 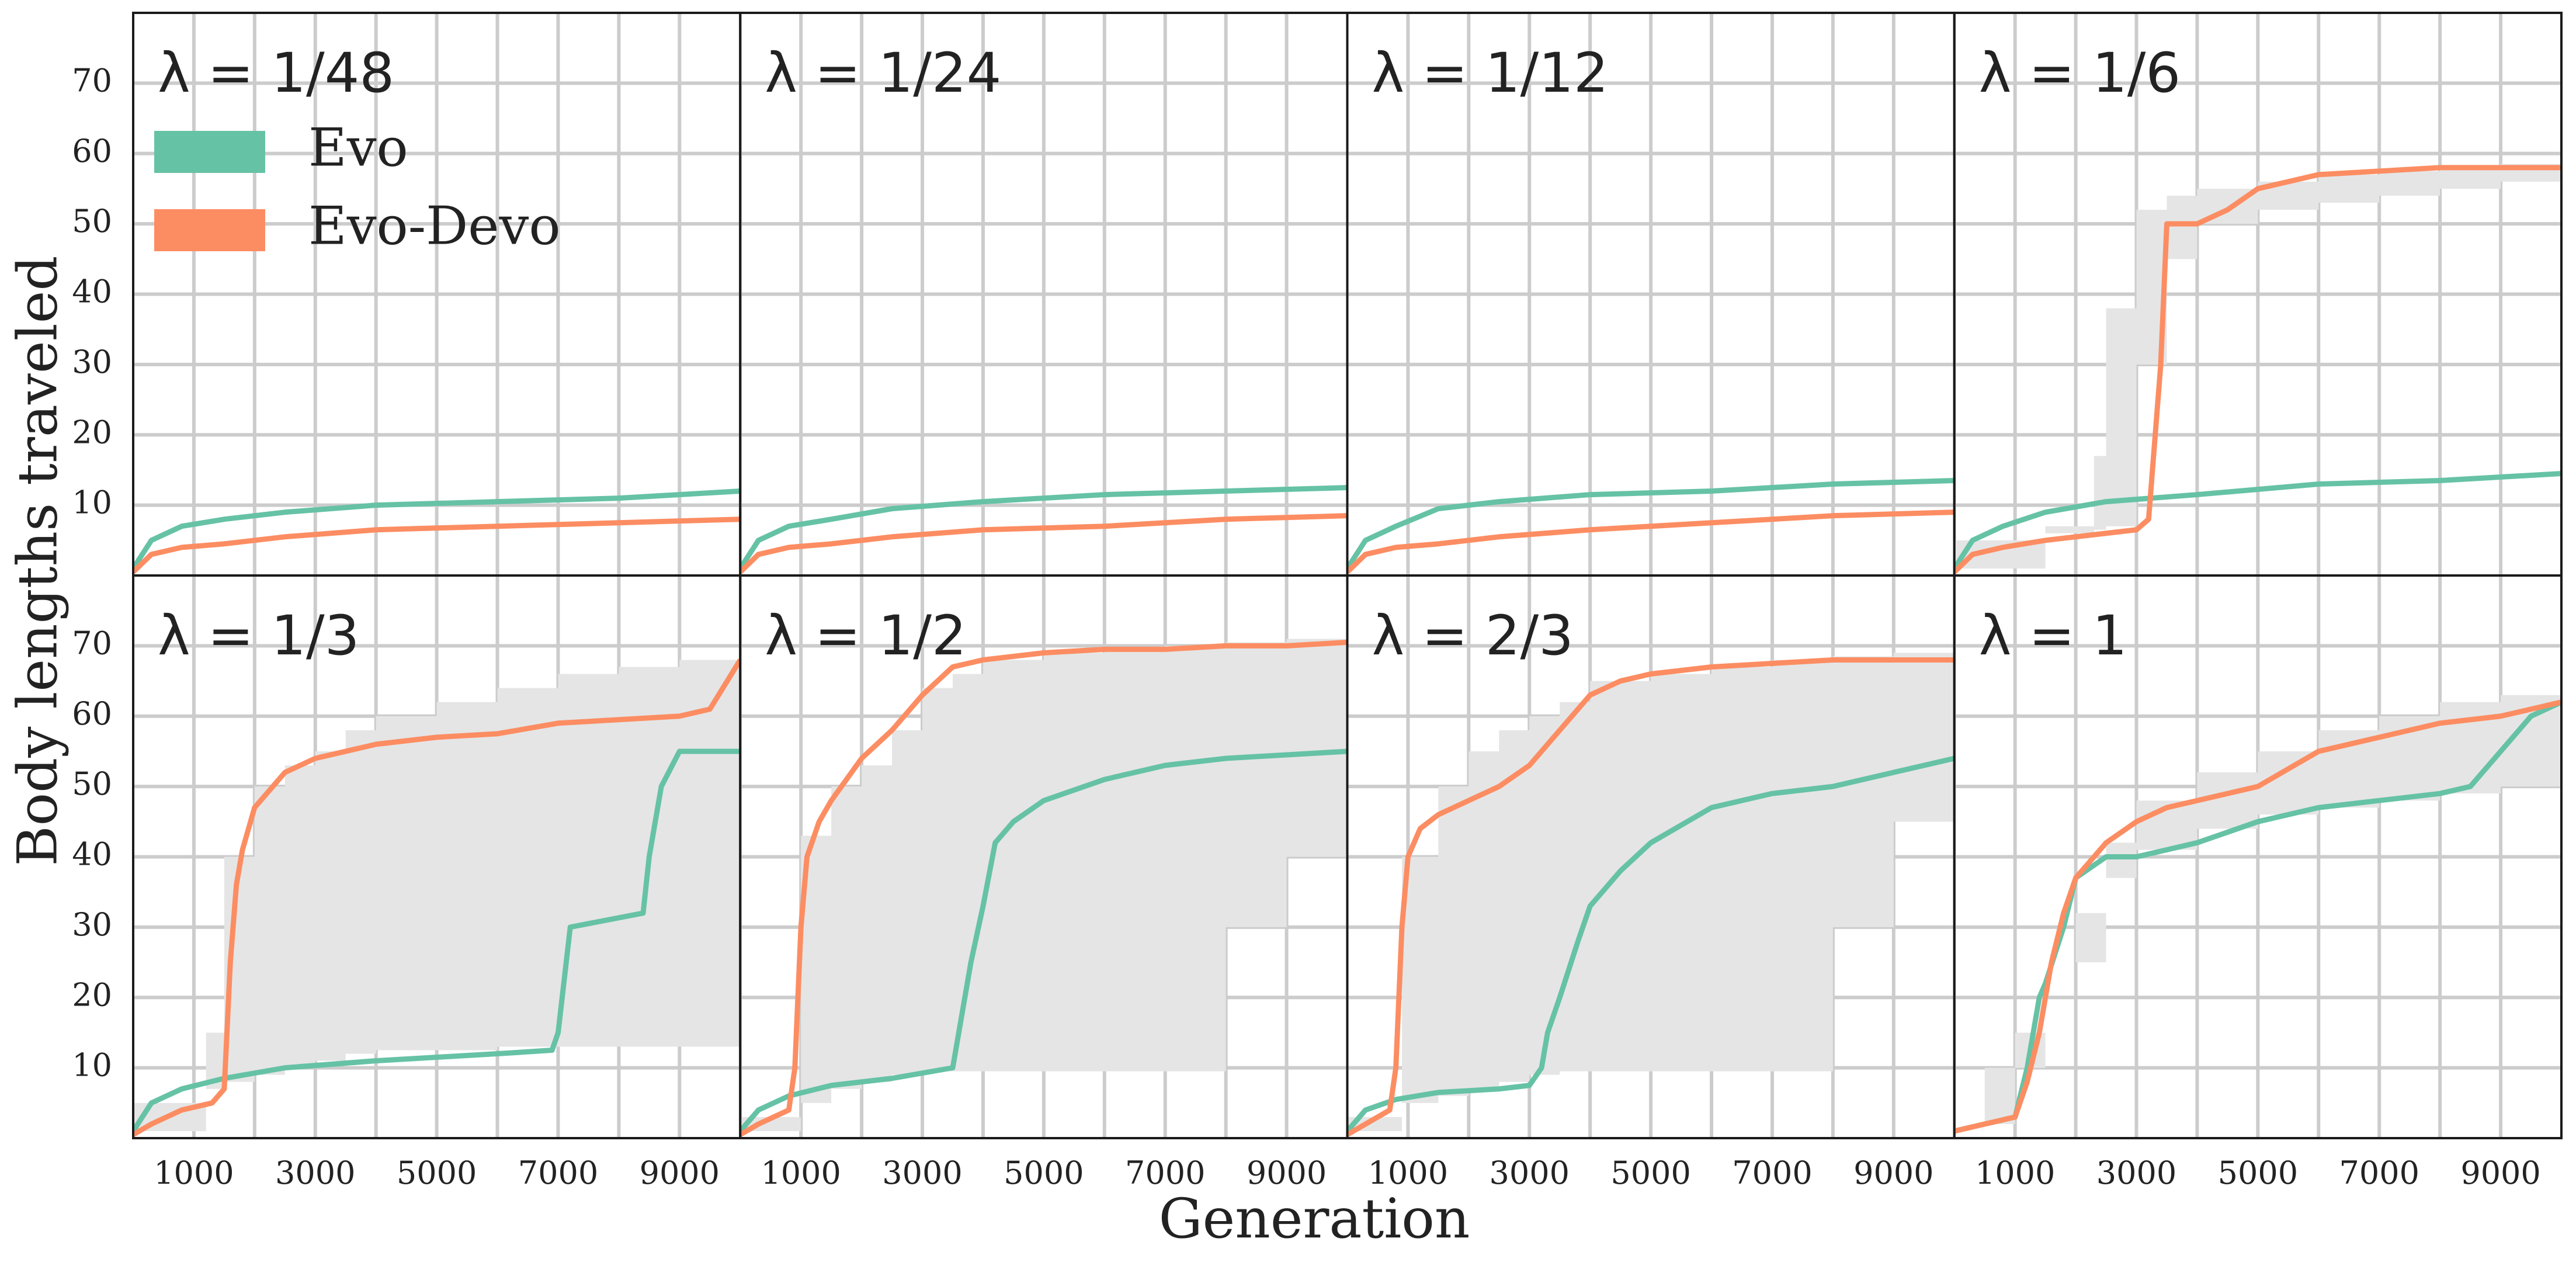 I want to click on panel-title: λ = 1/12, so click(x=1491, y=73).